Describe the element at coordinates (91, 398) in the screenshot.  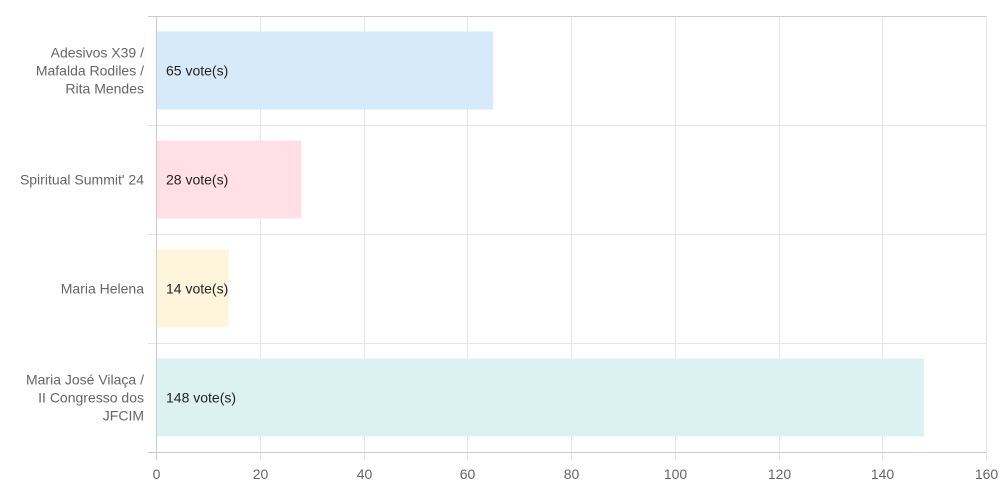
I see `category-label: II Congresso dos` at that location.